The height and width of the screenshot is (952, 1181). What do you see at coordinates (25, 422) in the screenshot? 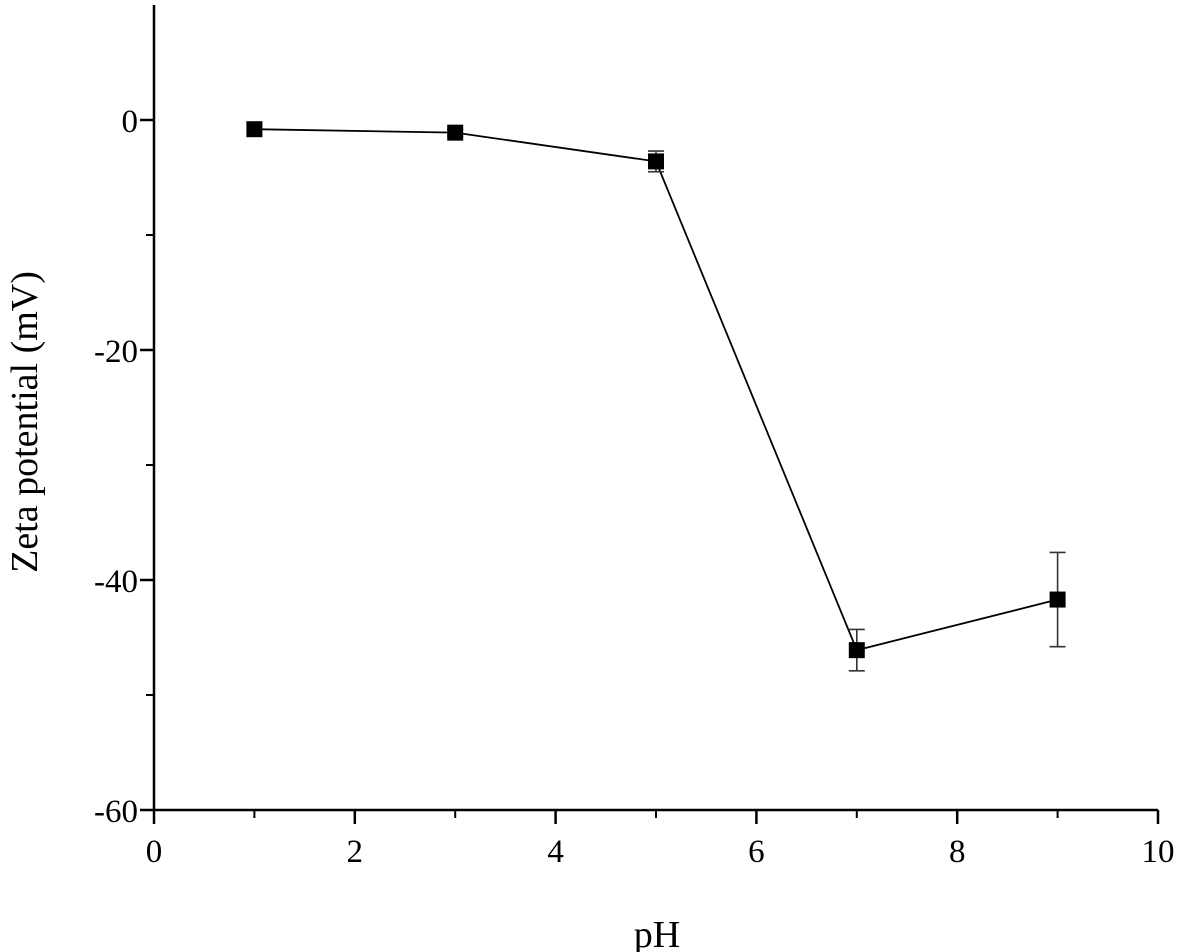
I see `y-axis-title: Zeta potential (mV)` at bounding box center [25, 422].